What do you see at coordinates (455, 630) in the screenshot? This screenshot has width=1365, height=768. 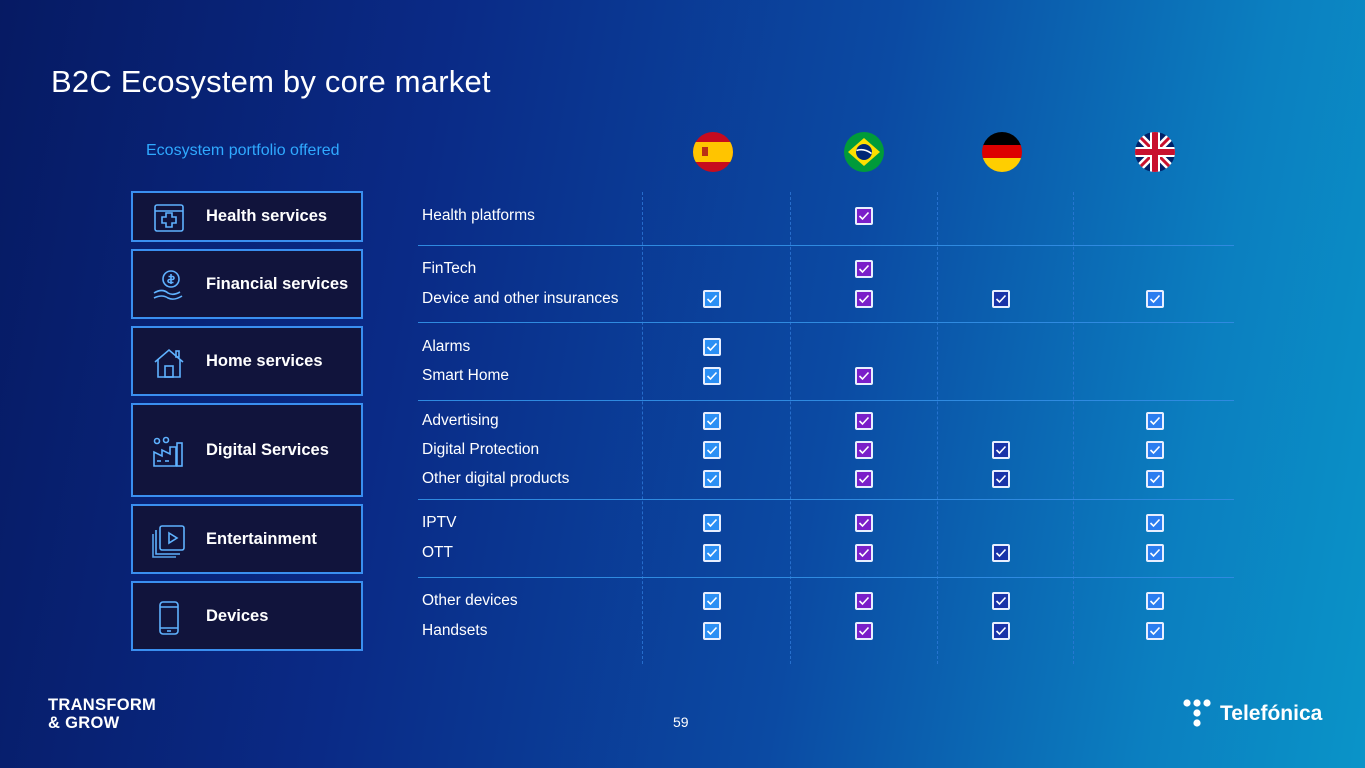 I see `row-label: Handsets` at bounding box center [455, 630].